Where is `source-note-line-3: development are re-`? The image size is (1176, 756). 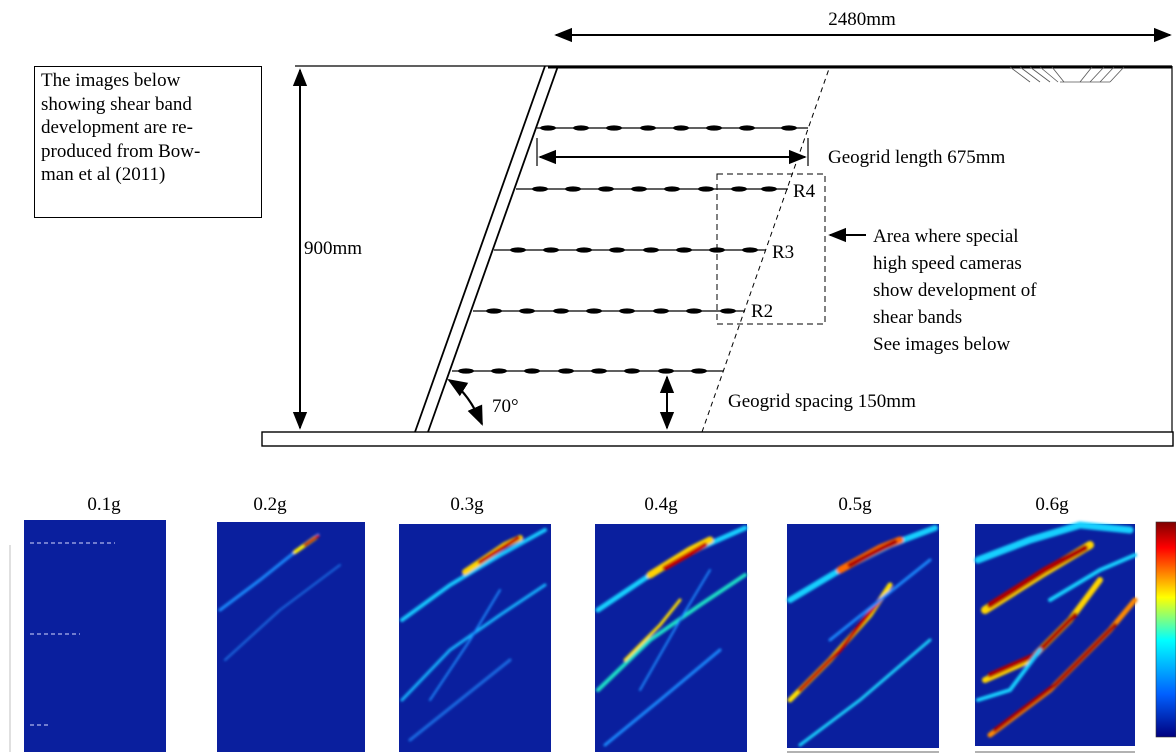 source-note-line-3: development are re- is located at coordinates (117, 127).